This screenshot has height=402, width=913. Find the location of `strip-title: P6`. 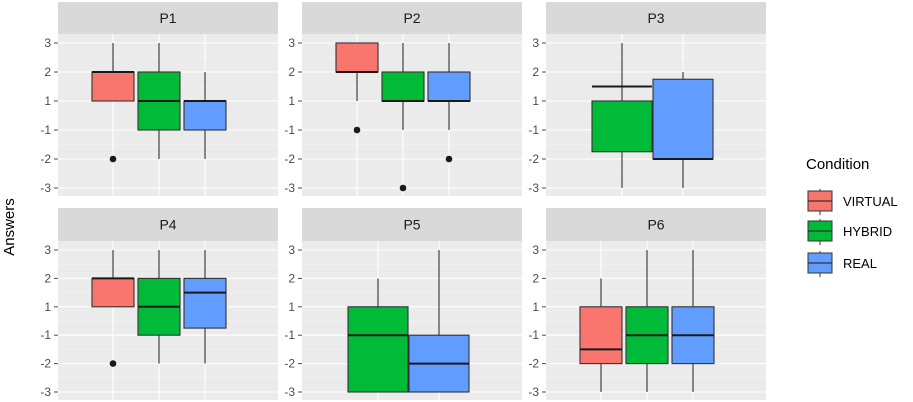

strip-title: P6 is located at coordinates (655, 225).